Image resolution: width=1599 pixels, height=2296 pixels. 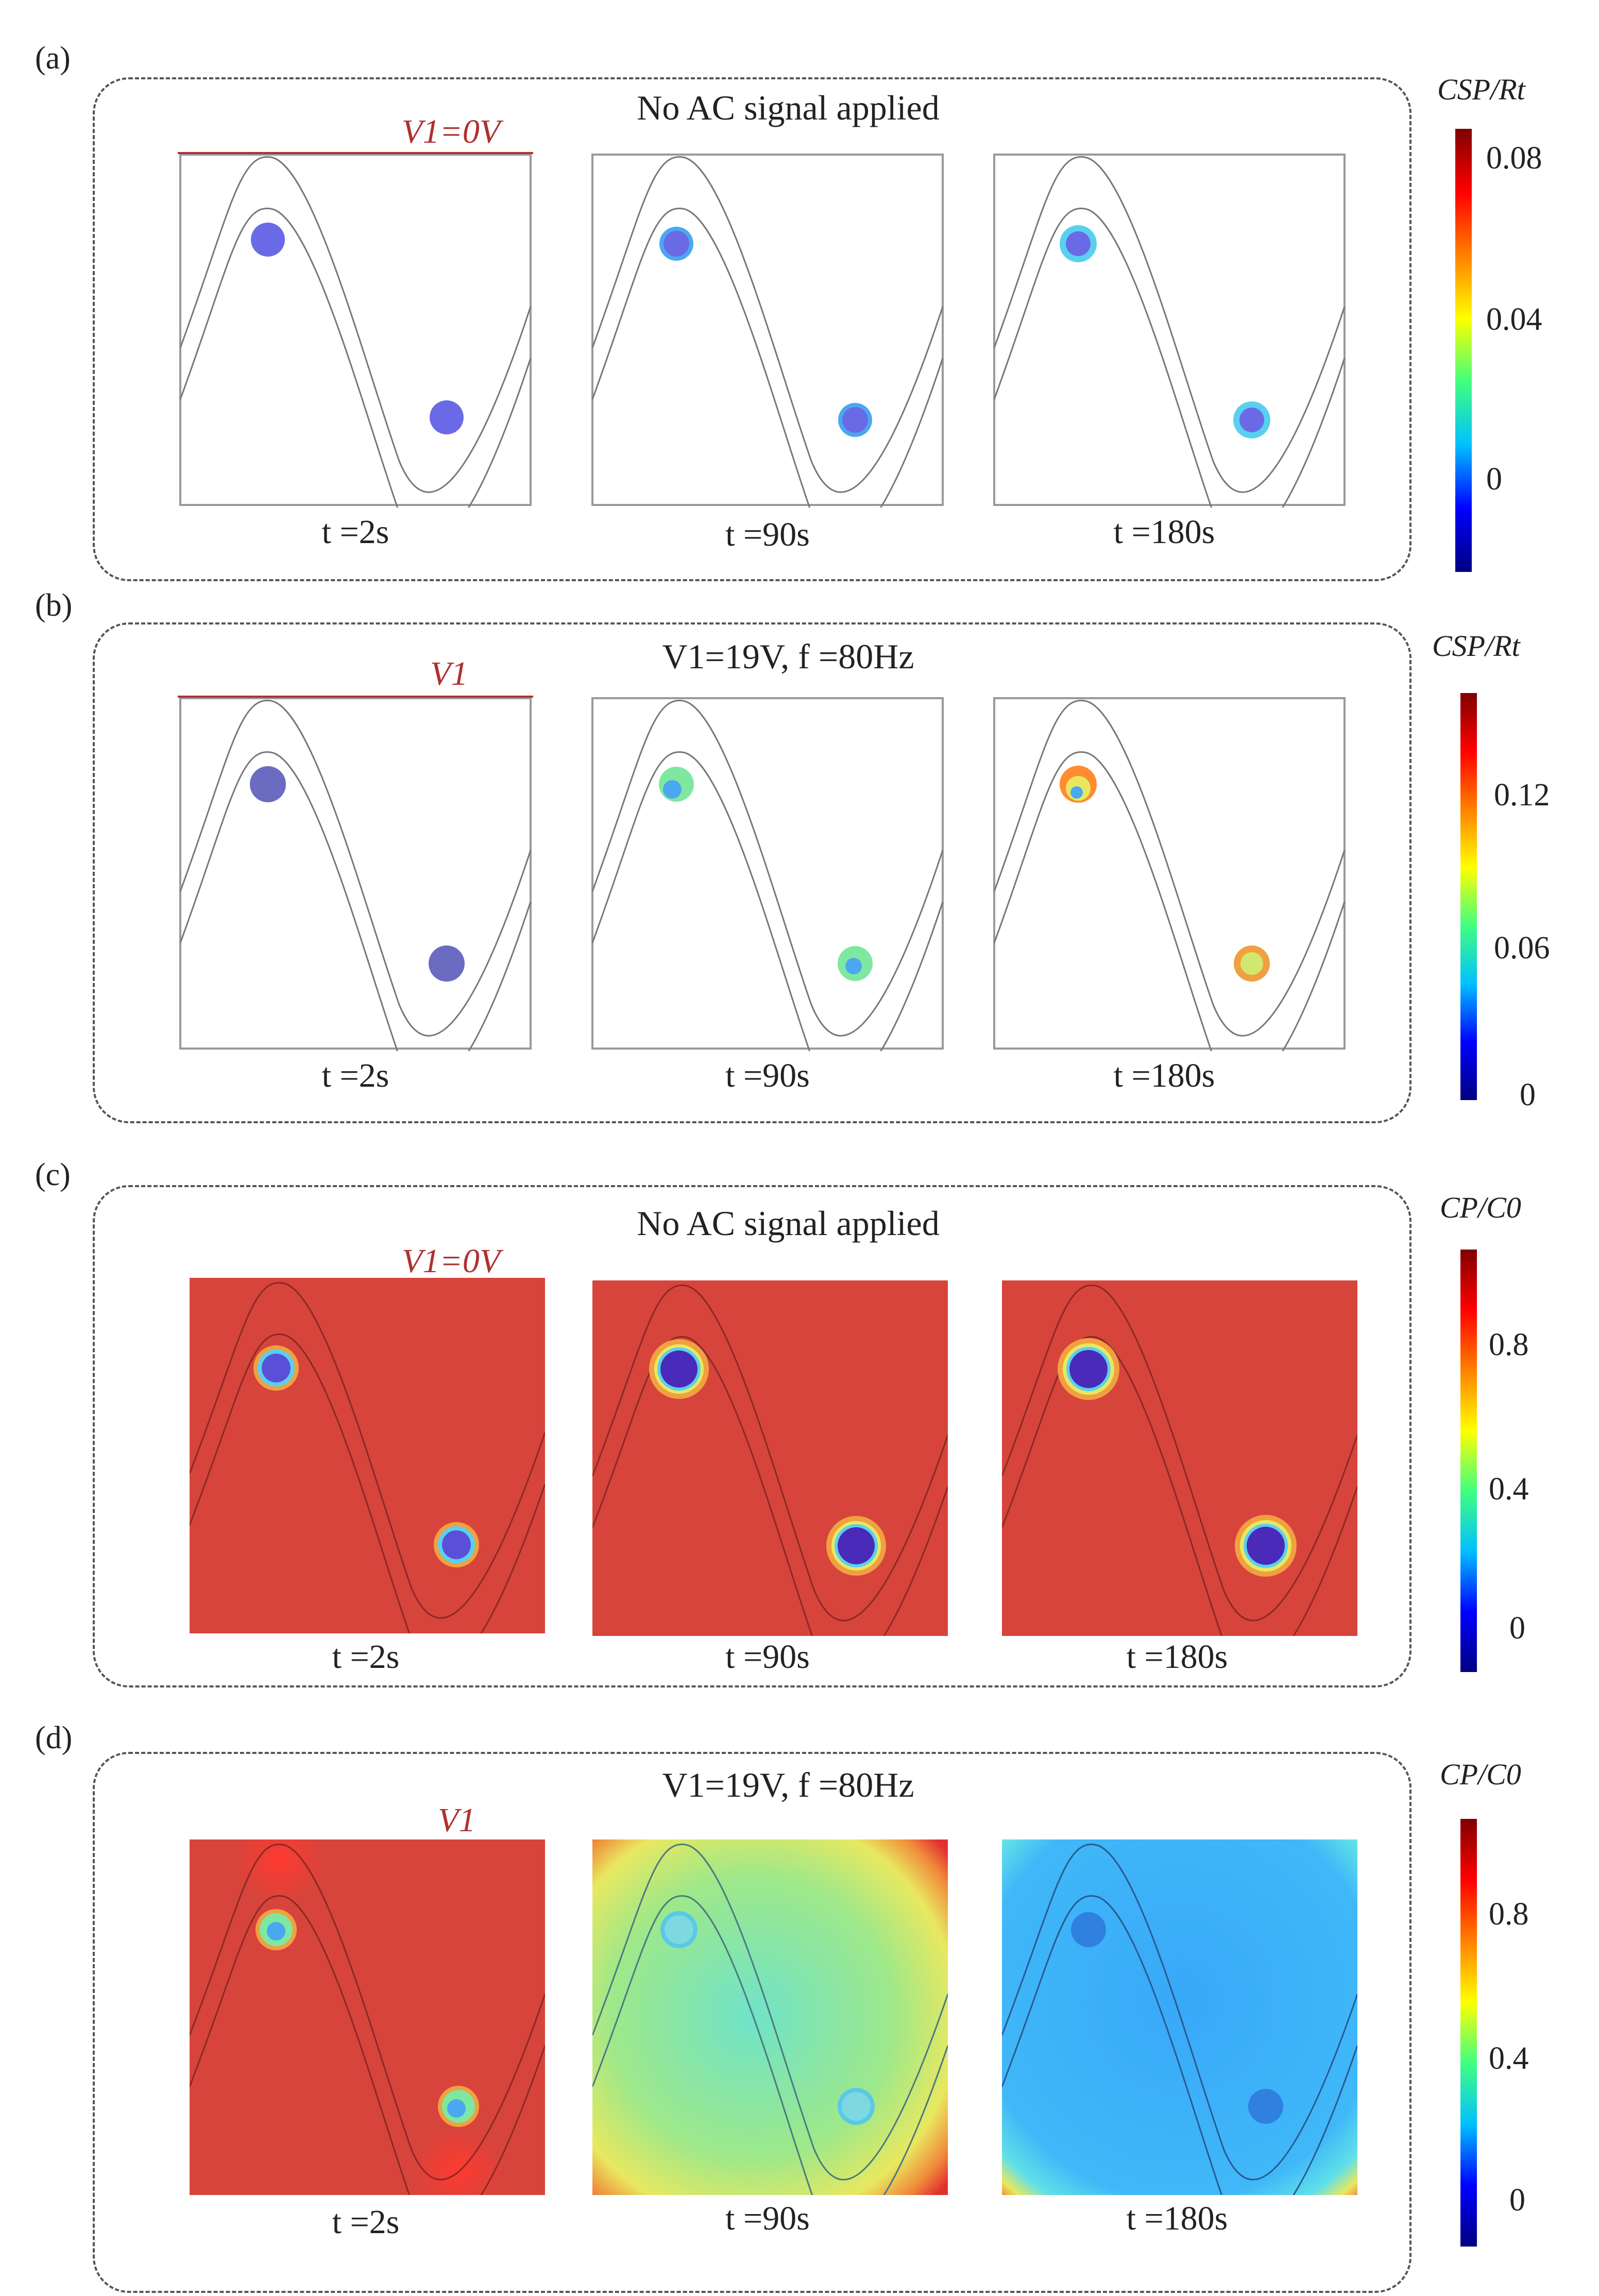 I want to click on colorbar-b-tick: 0.06, so click(x=1522, y=948).